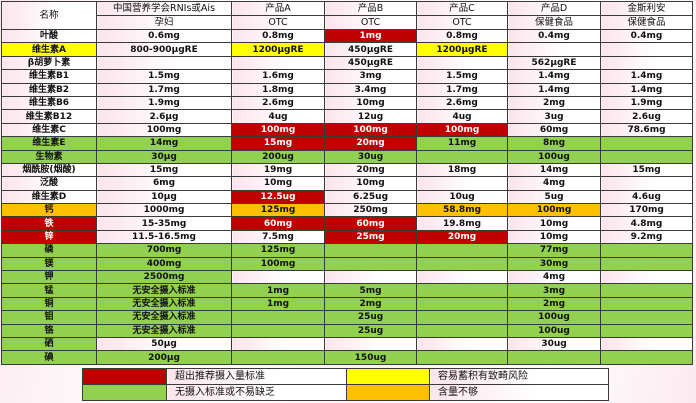 The image size is (696, 403). I want to click on nutrient-name: 泛酸, so click(49, 183).